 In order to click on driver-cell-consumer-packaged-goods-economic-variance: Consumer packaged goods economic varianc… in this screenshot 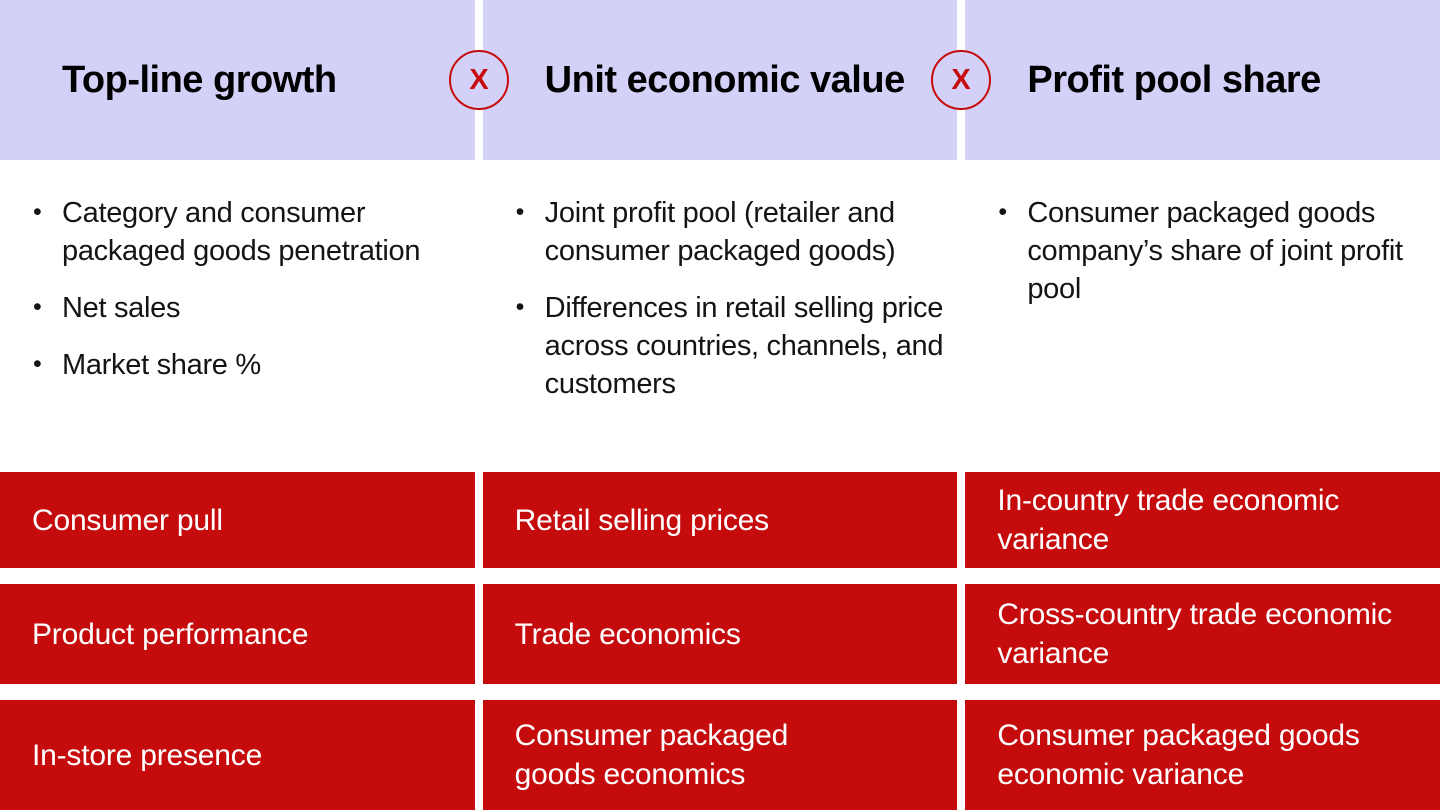, I will do `click(1202, 755)`.